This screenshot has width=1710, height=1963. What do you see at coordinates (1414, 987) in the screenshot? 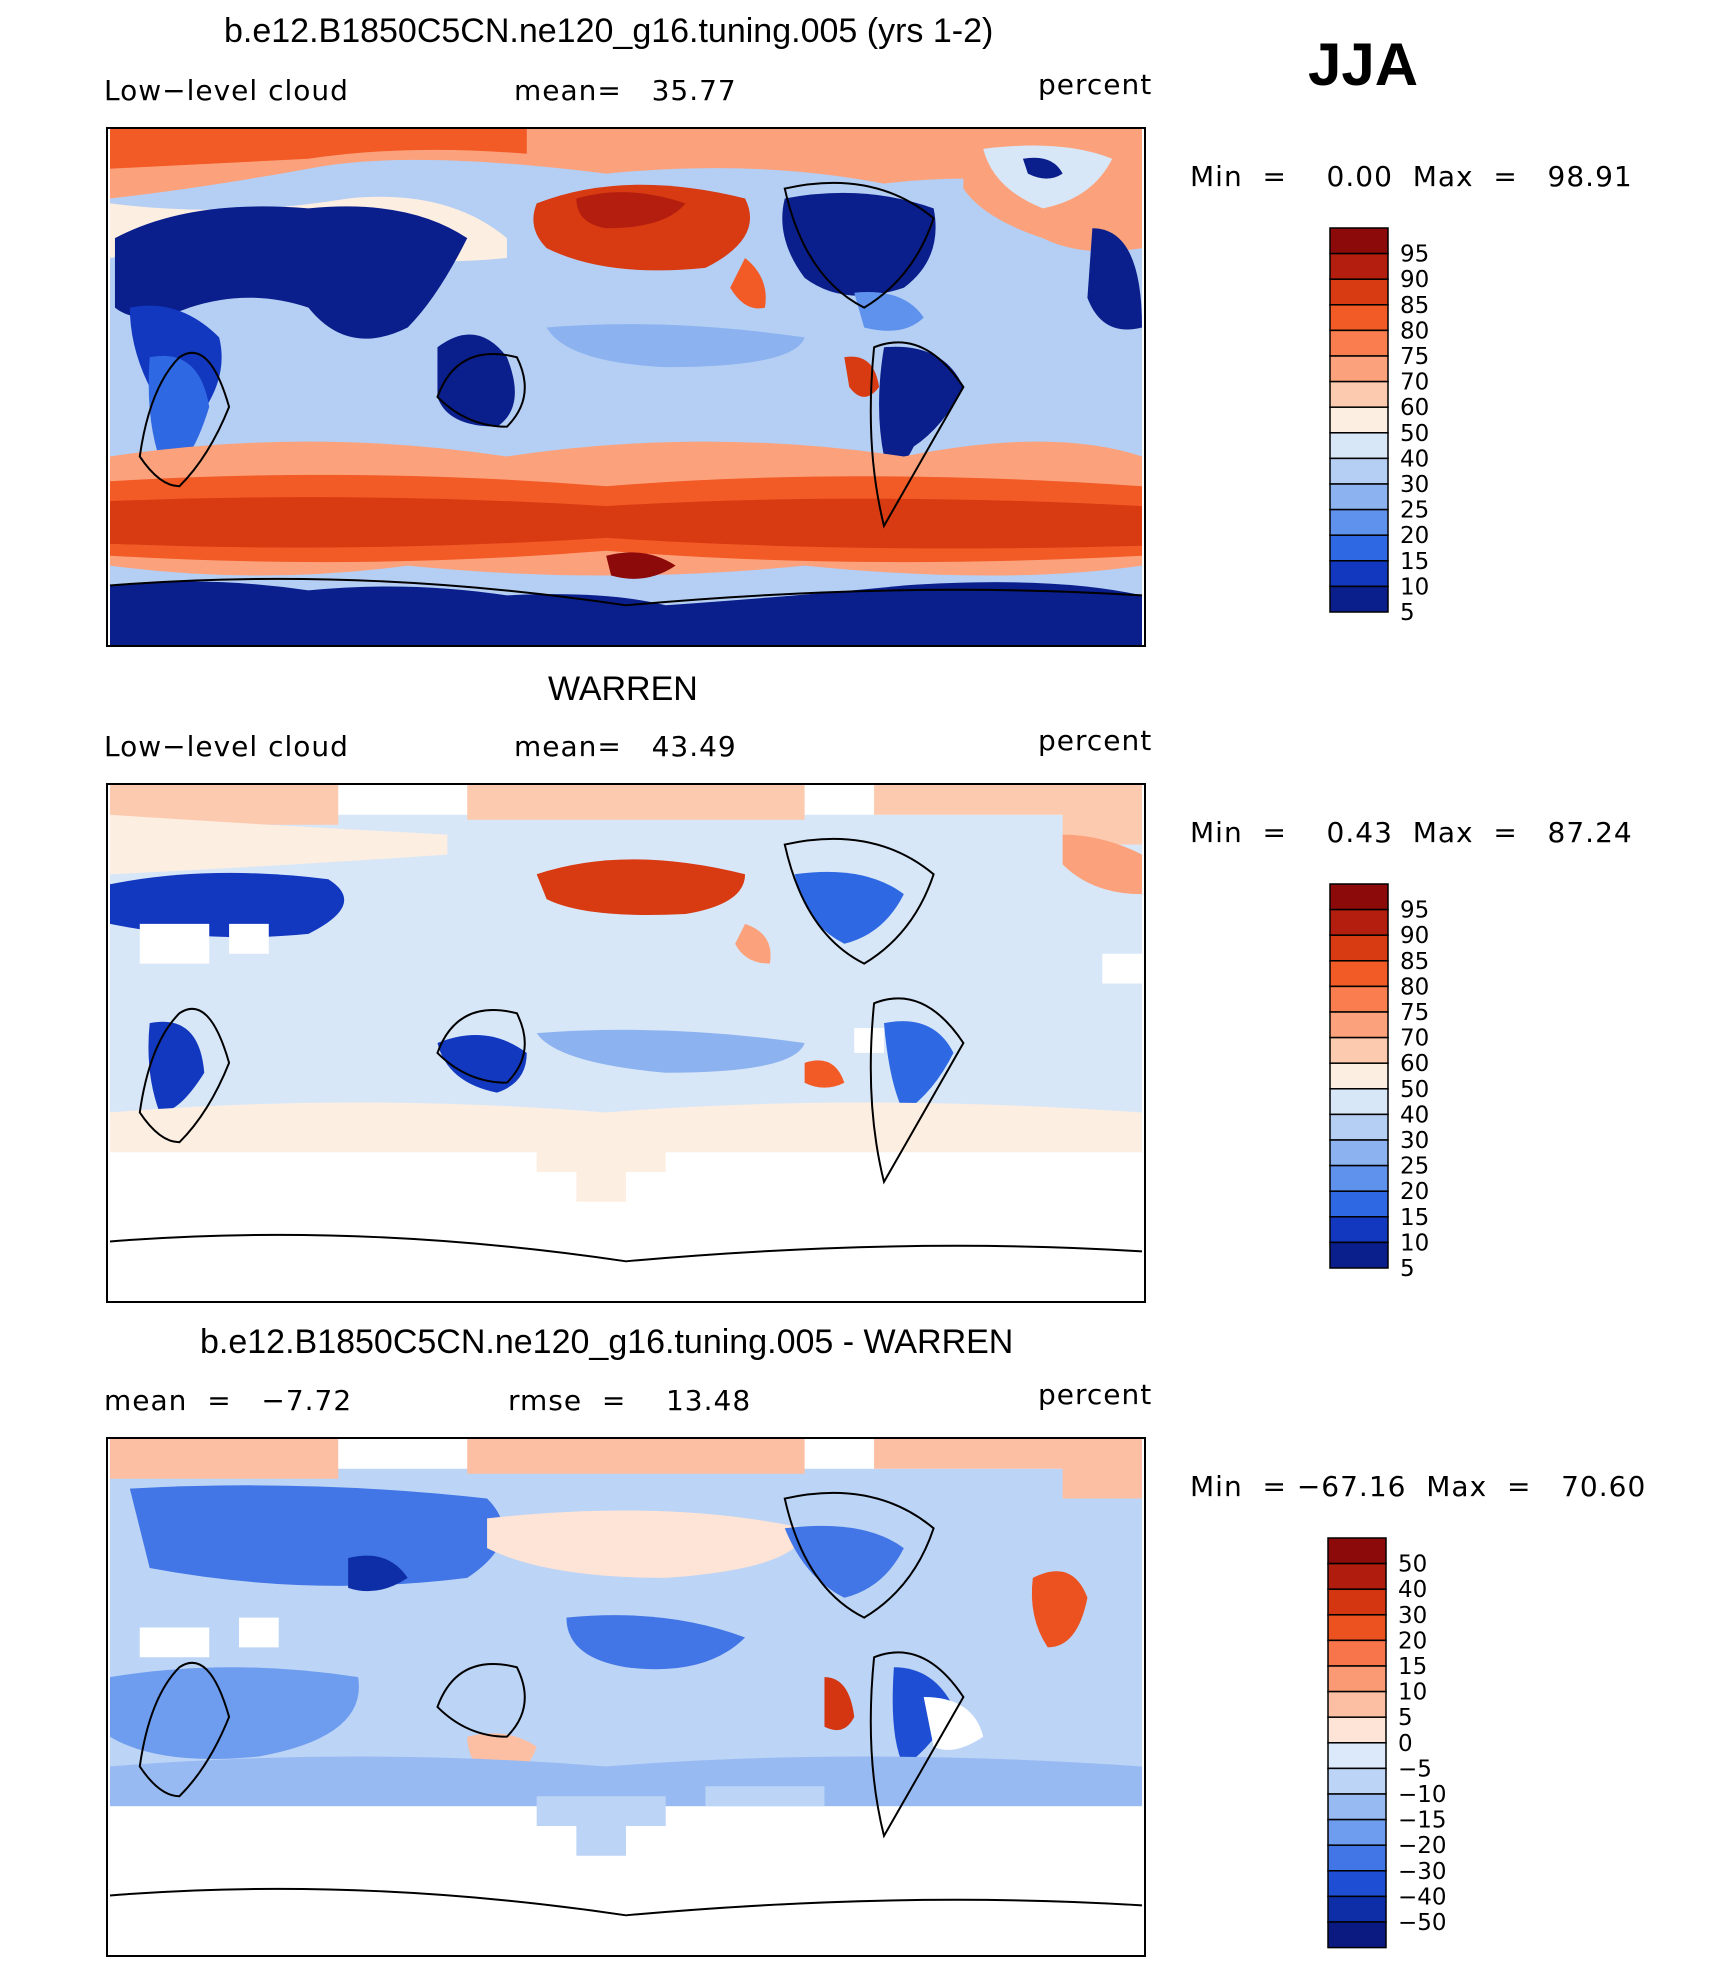
I see `colorbar-2-label: 80` at bounding box center [1414, 987].